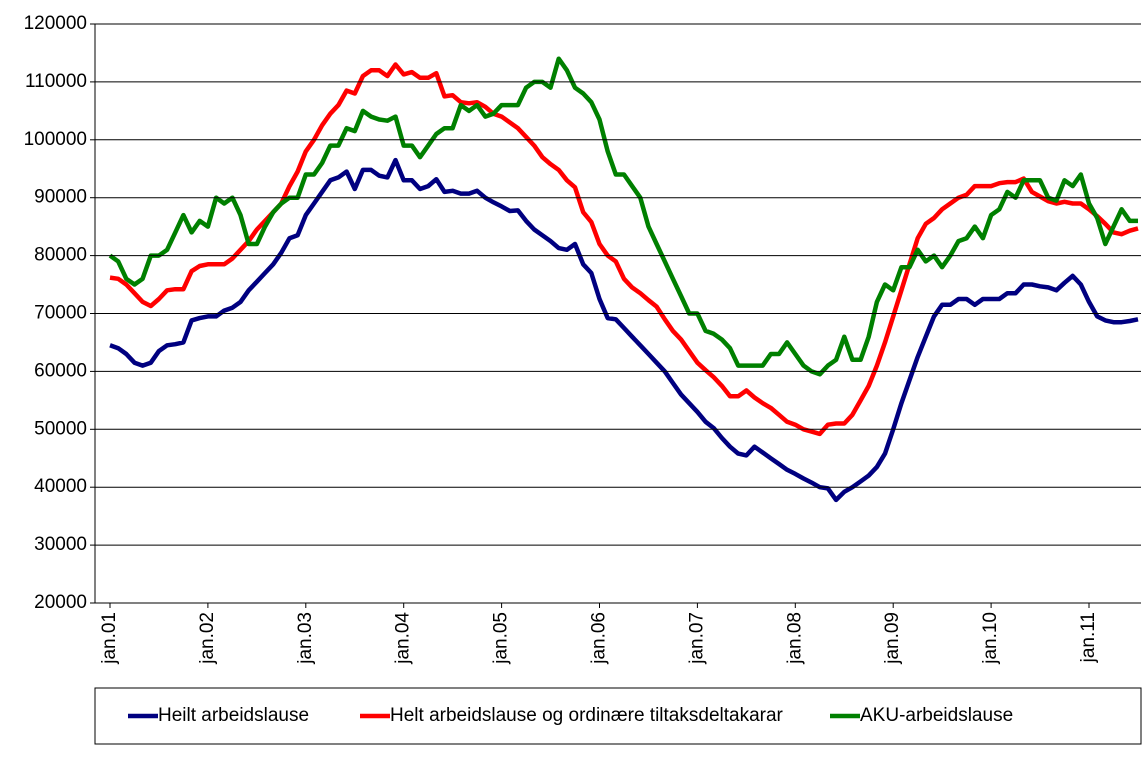 This screenshot has width=1143, height=775. I want to click on x-tick-label: jan.05, so click(501, 638).